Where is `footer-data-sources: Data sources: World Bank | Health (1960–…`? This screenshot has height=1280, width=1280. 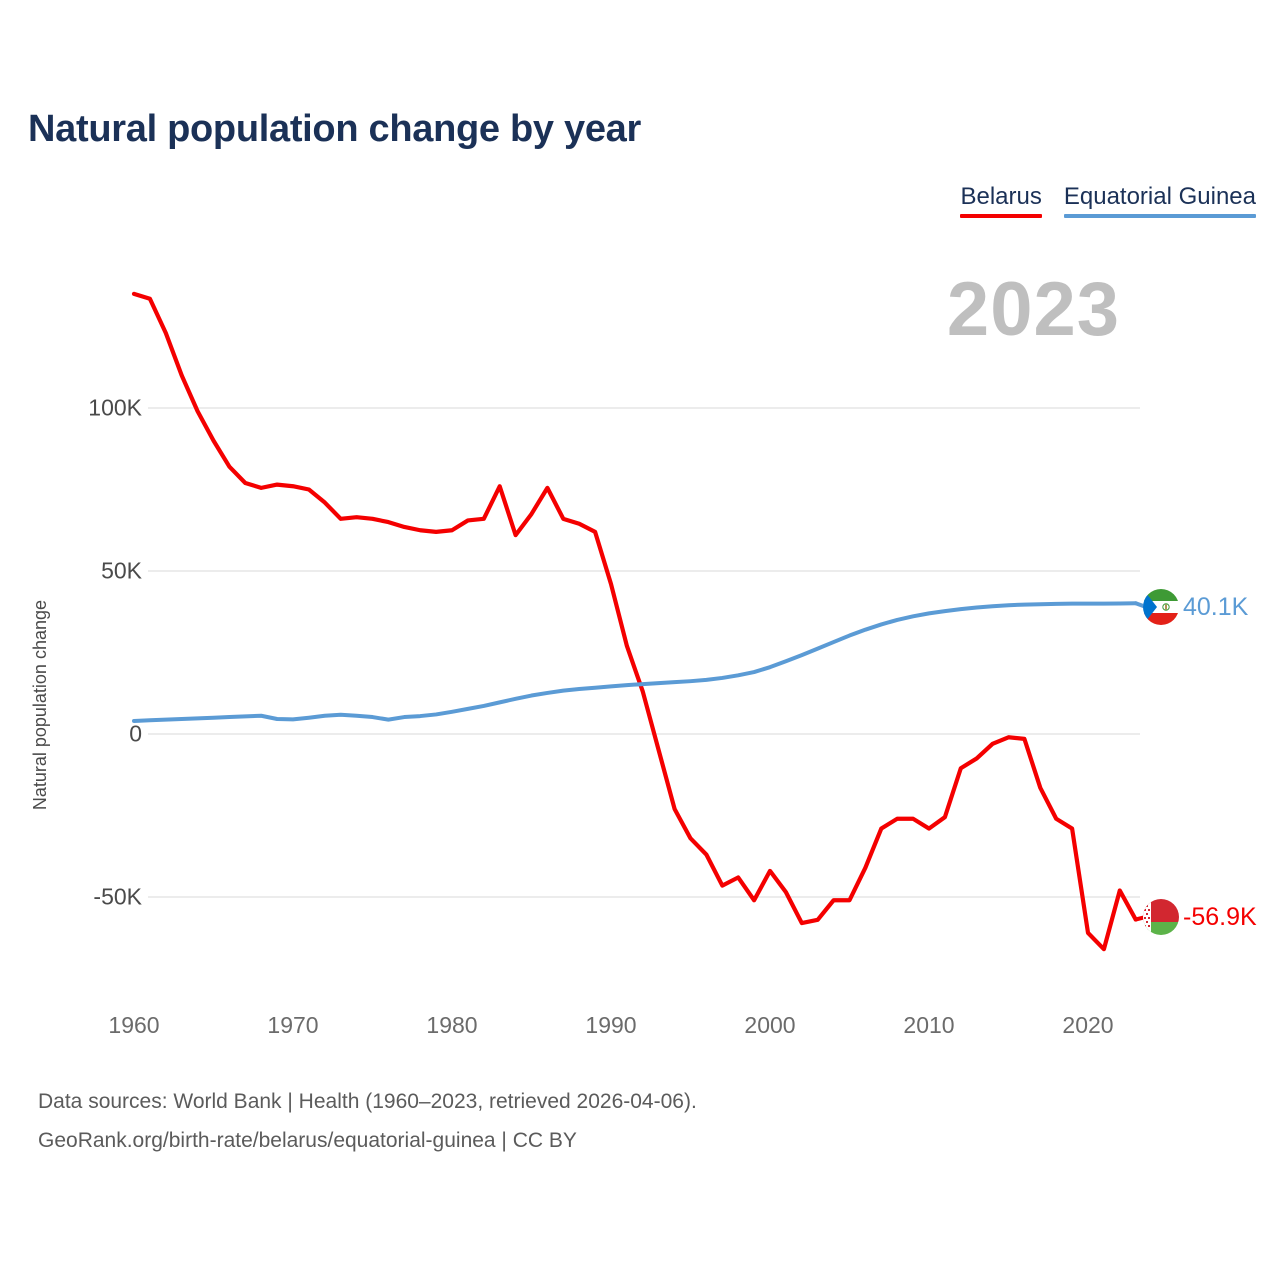
footer-data-sources: Data sources: World Bank | Health (1960–… is located at coordinates (367, 1101).